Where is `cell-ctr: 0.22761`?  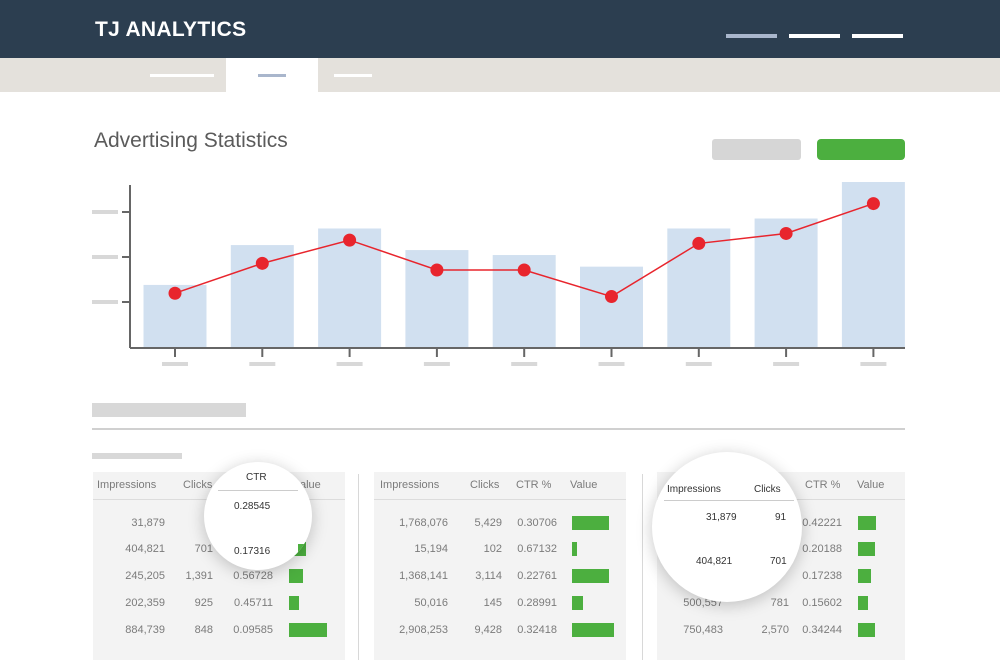 cell-ctr: 0.22761 is located at coordinates (537, 576).